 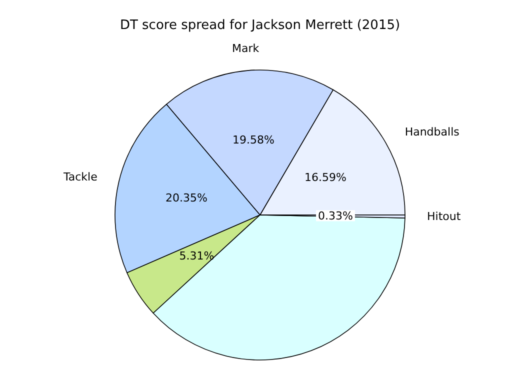 What do you see at coordinates (253, 139) in the screenshot?
I see `data-label: 19.58%` at bounding box center [253, 139].